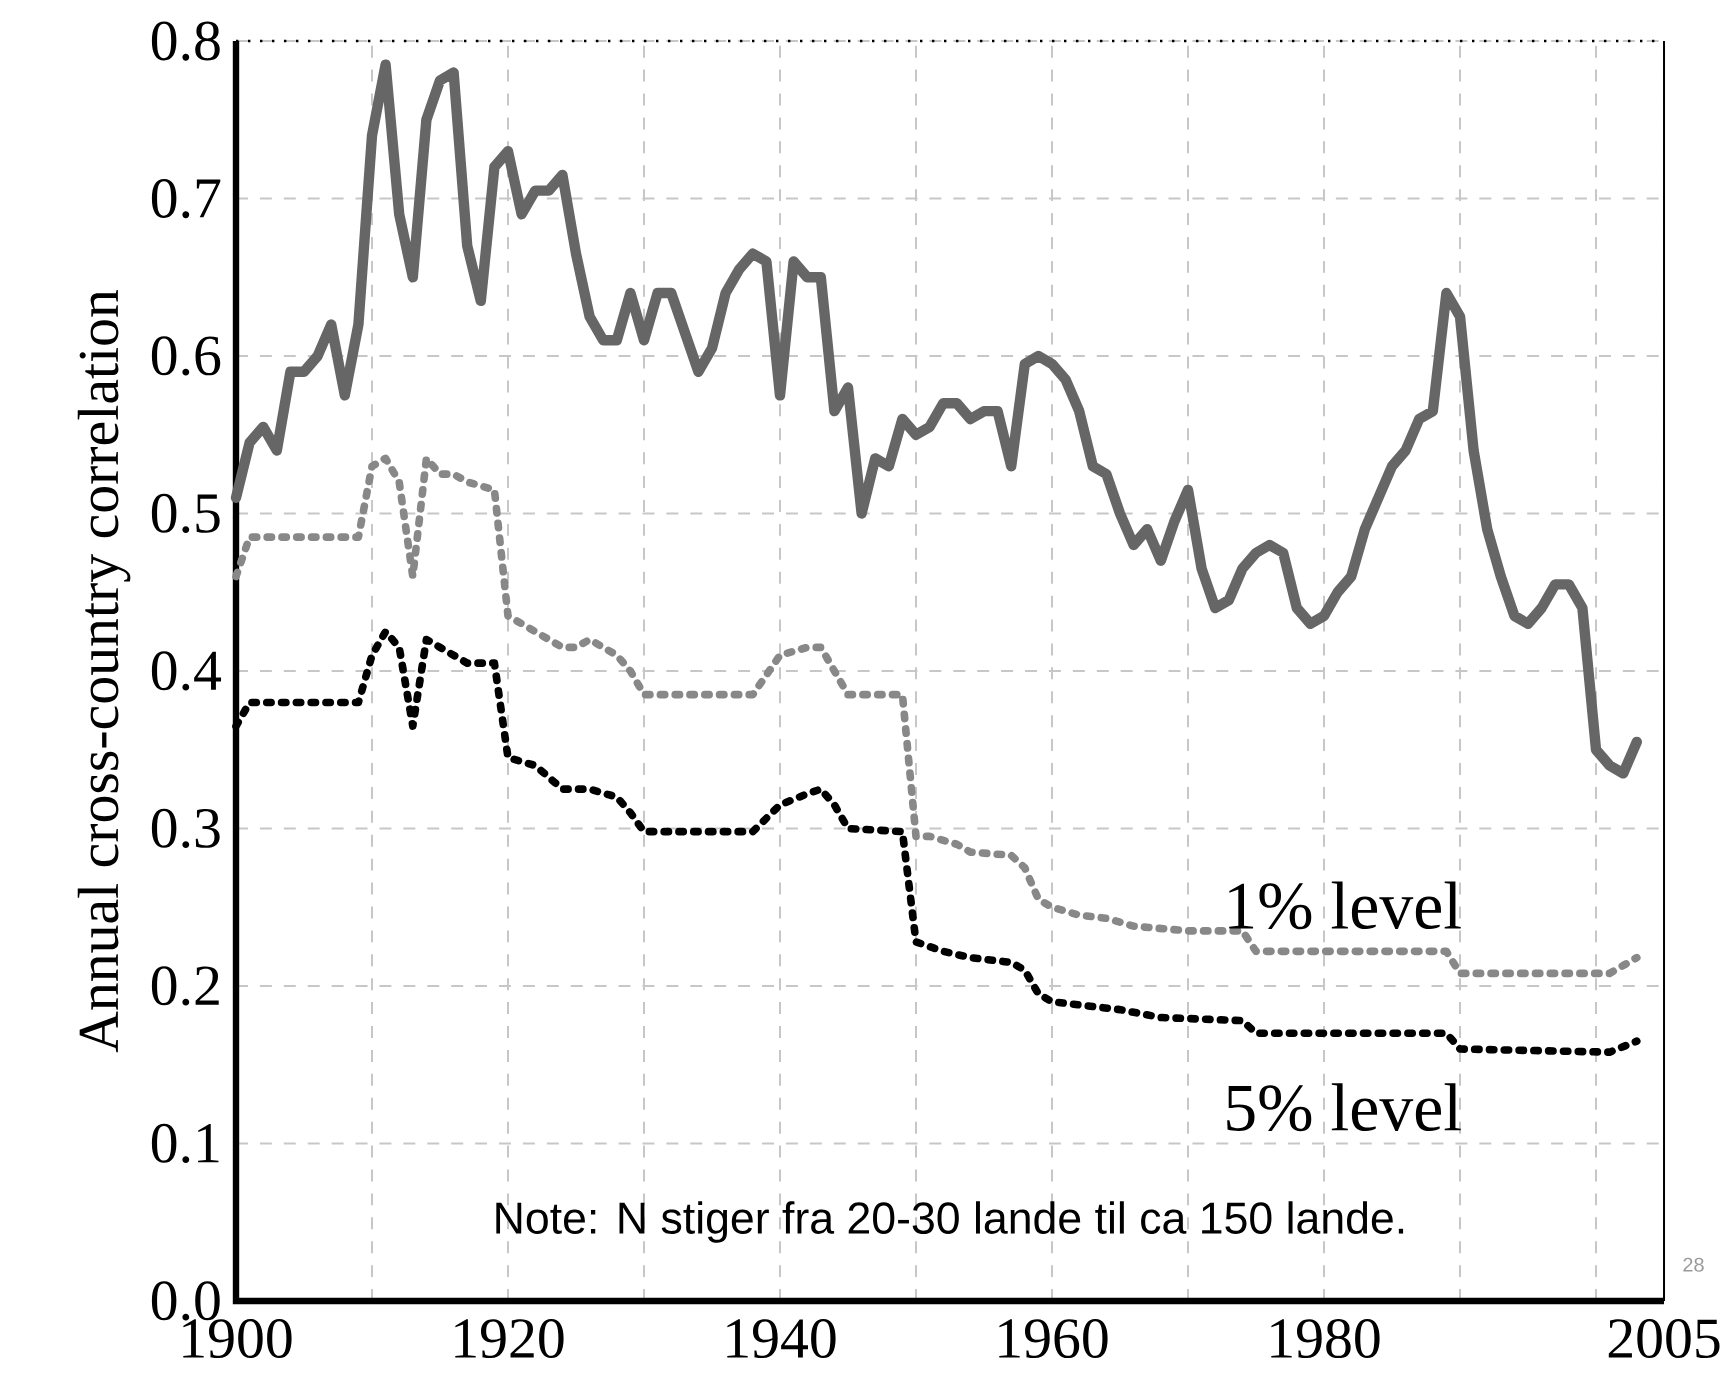 The height and width of the screenshot is (1389, 1736). Describe the element at coordinates (186, 671) in the screenshot. I see `y-tick-label: 0.4` at that location.